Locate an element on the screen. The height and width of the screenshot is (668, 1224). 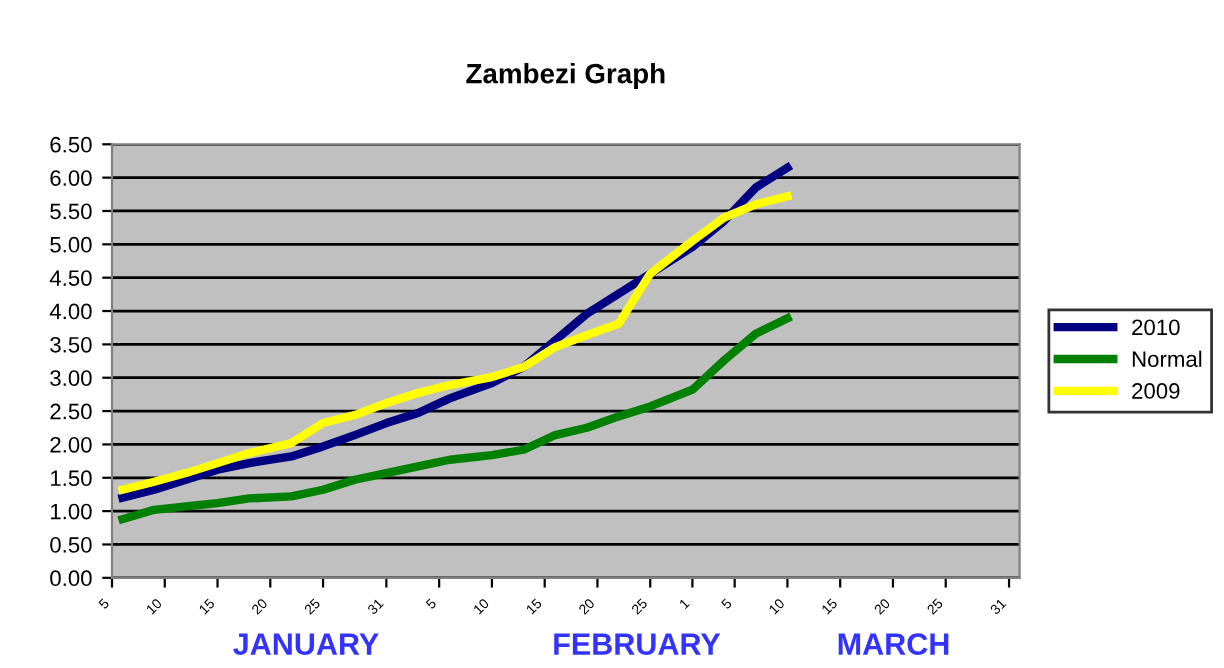
legend-label: Normal is located at coordinates (1167, 359).